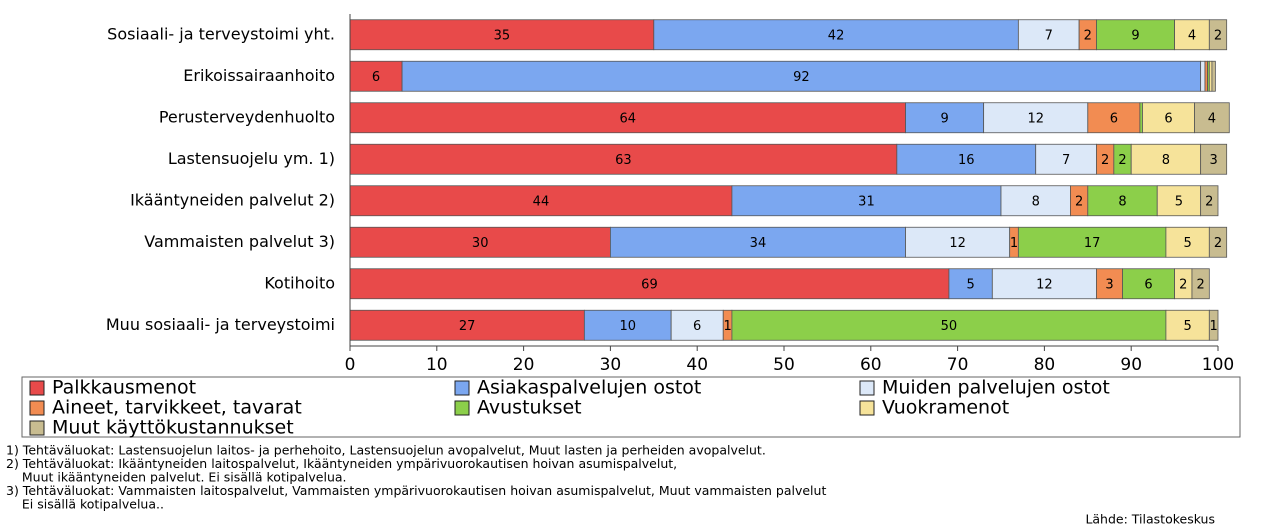 Image resolution: width=1268 pixels, height=530 pixels. Describe the element at coordinates (350, 365) in the screenshot. I see `x-tick-label: 0` at that location.